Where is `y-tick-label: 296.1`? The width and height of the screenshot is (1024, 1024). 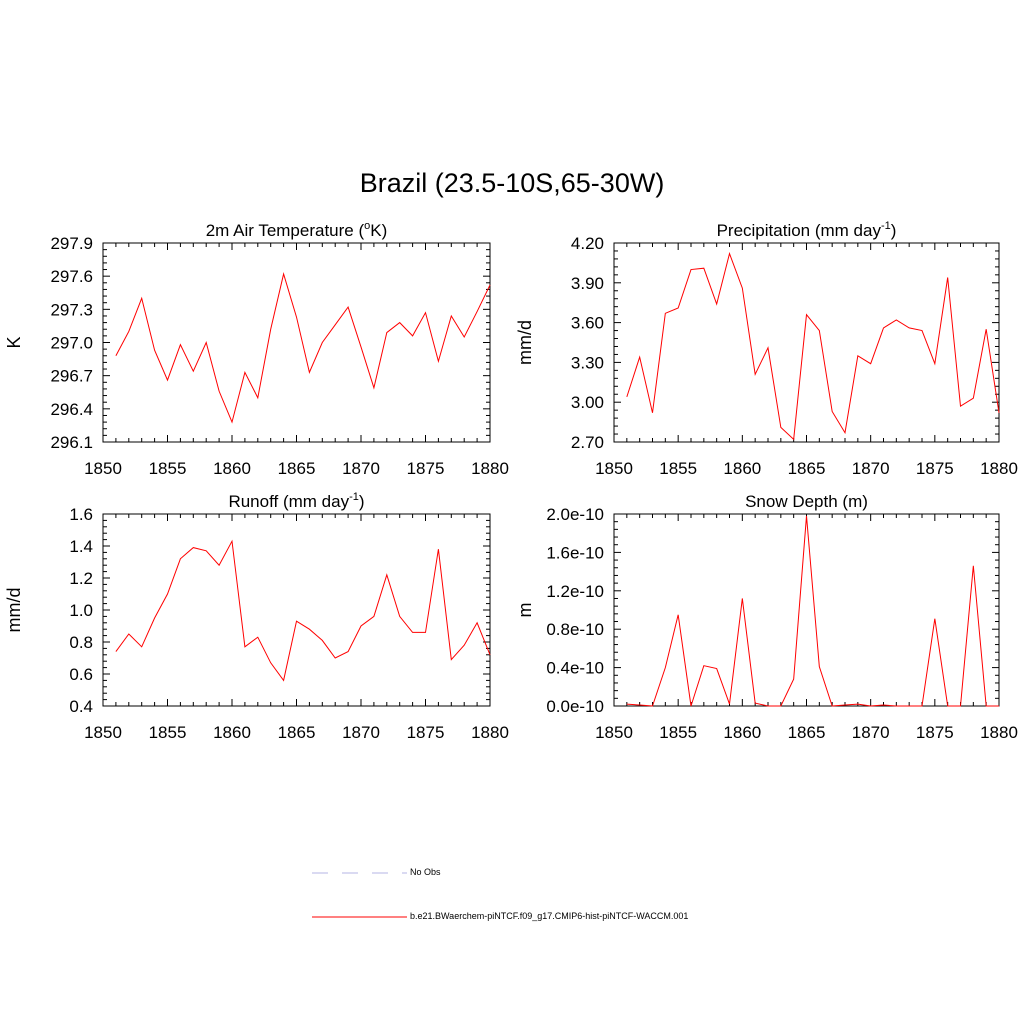 y-tick-label: 296.1 is located at coordinates (71, 442).